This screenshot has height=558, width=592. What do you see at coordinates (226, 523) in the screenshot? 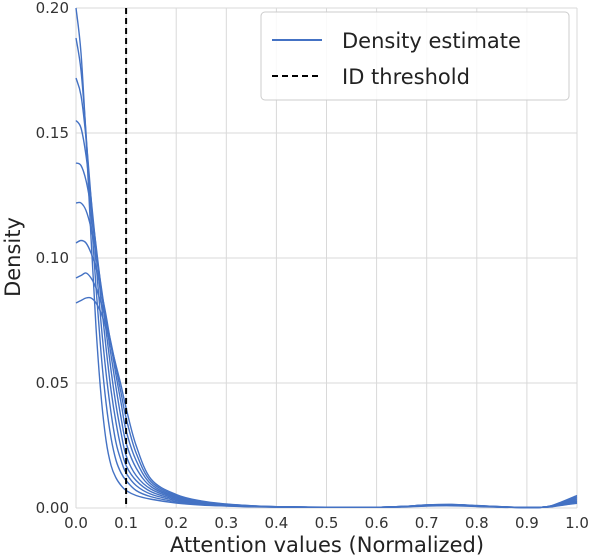
I see `x-tick-label: 0.3` at bounding box center [226, 523].